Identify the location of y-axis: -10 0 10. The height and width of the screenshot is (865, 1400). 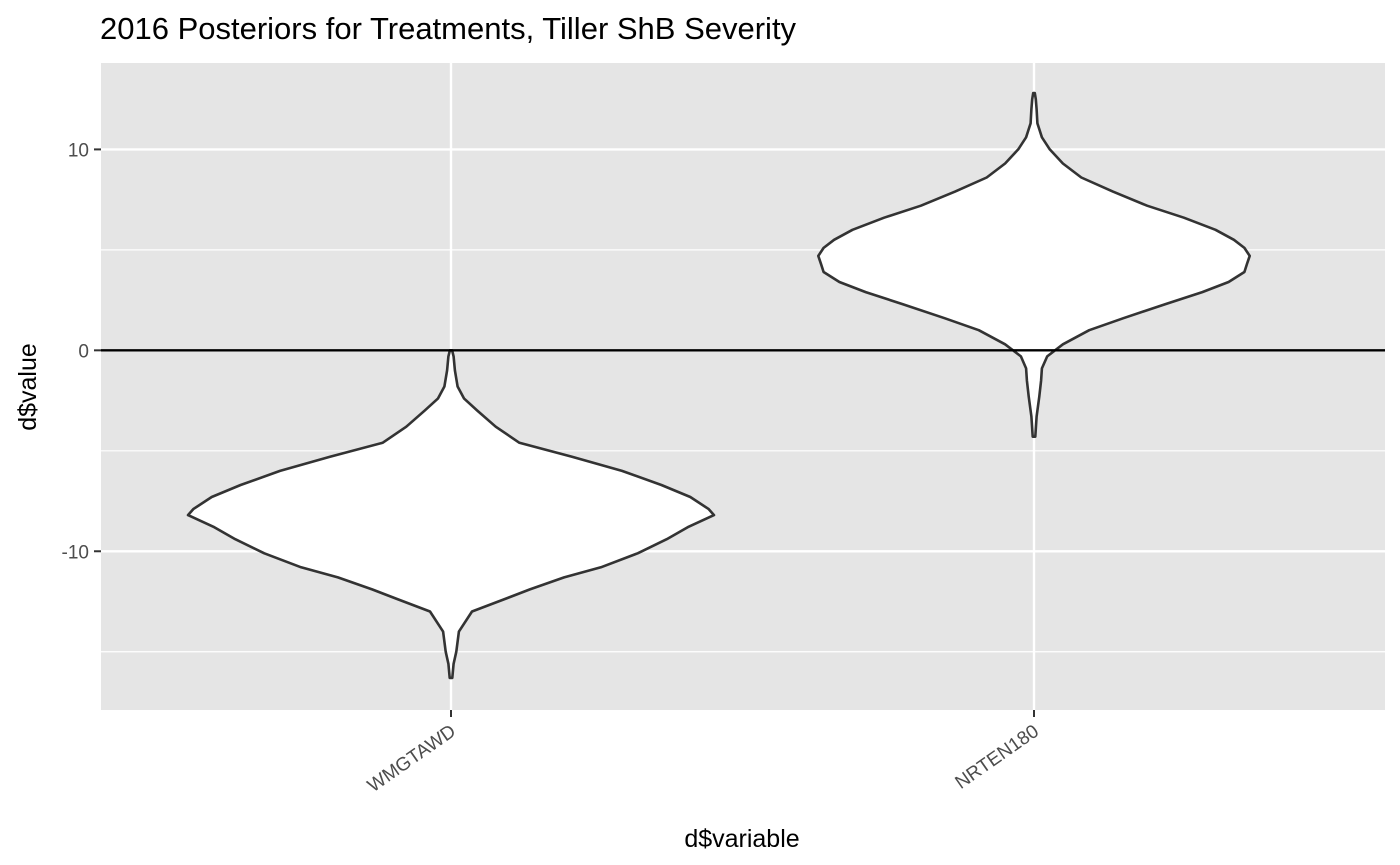
(81, 351).